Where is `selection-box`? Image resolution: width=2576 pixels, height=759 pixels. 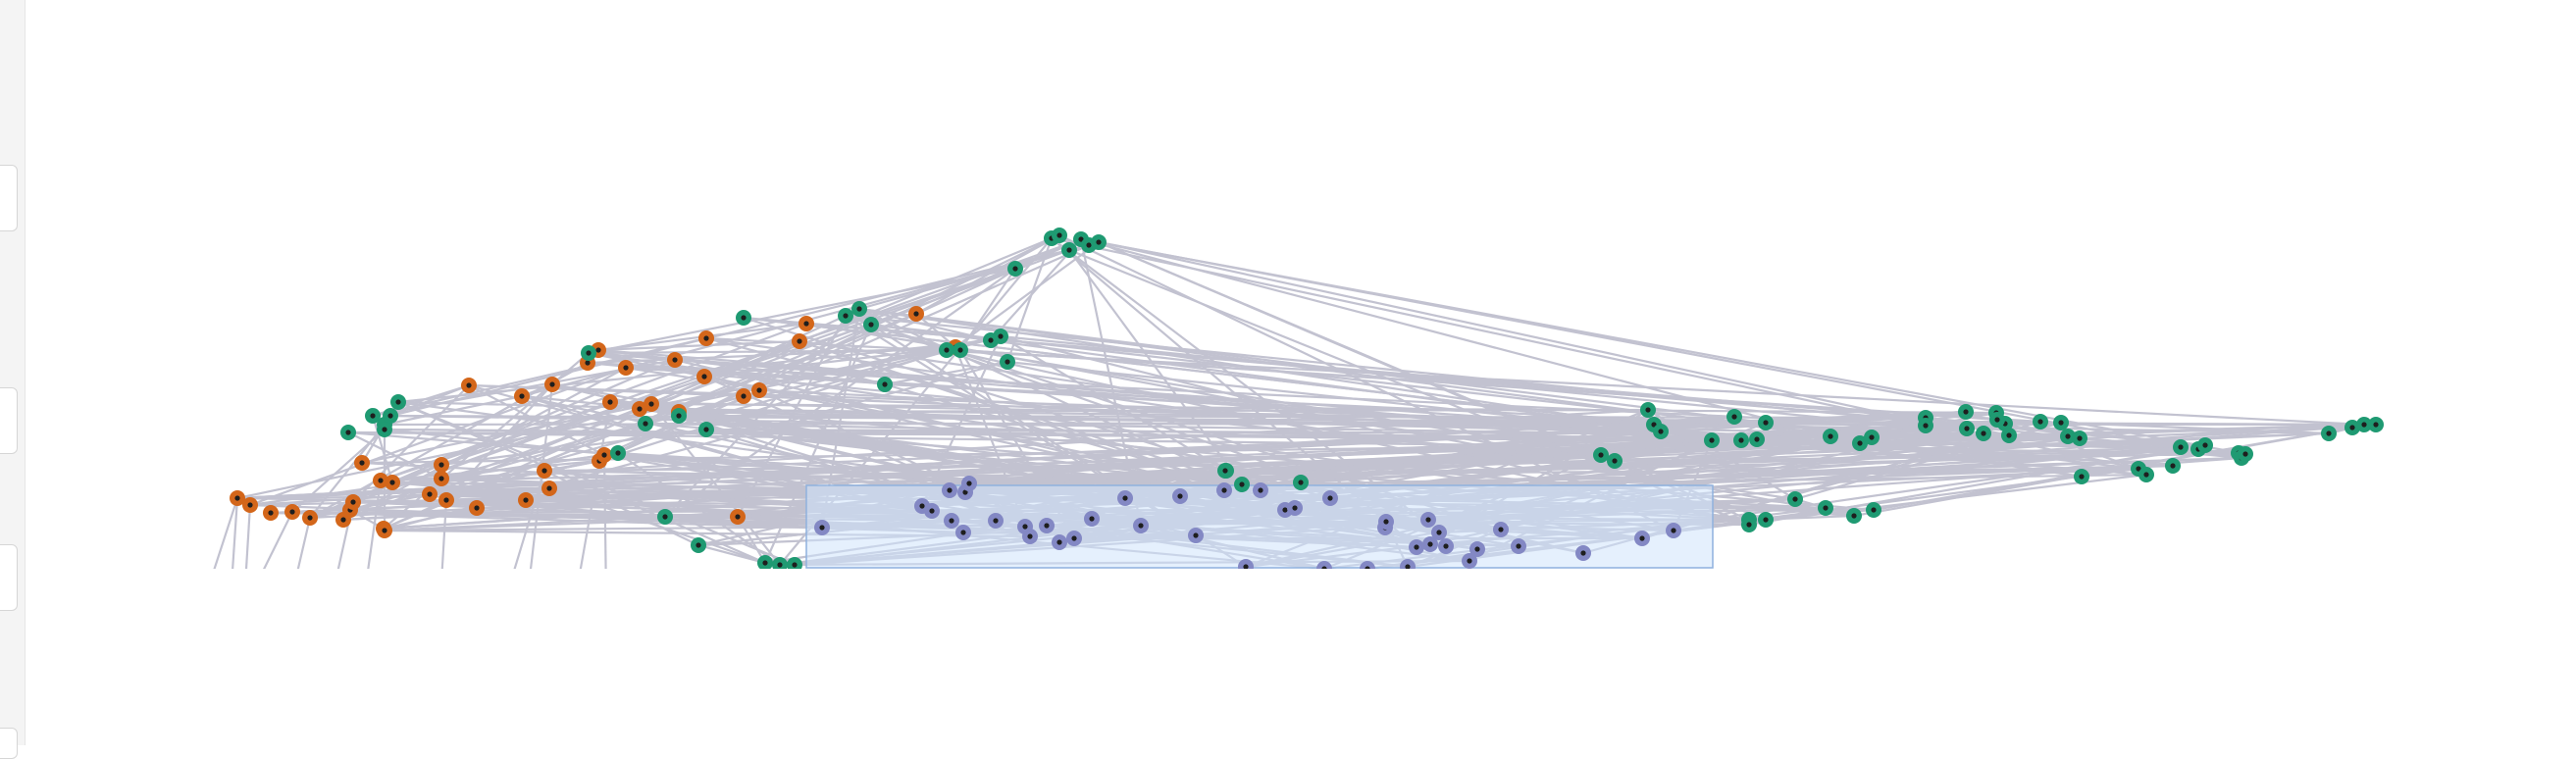
selection-box is located at coordinates (1259, 526).